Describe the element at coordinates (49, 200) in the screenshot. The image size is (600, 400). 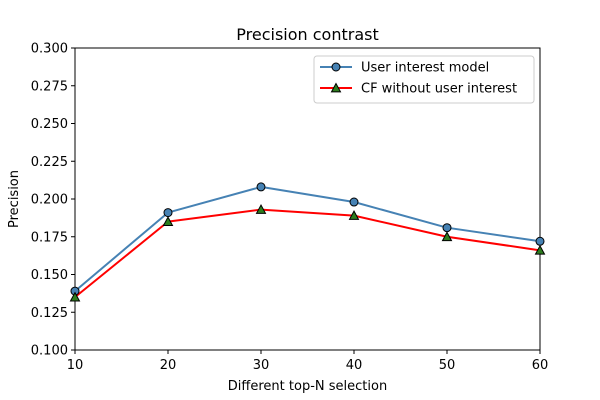
I see `y-tick-label: 0.200` at that location.